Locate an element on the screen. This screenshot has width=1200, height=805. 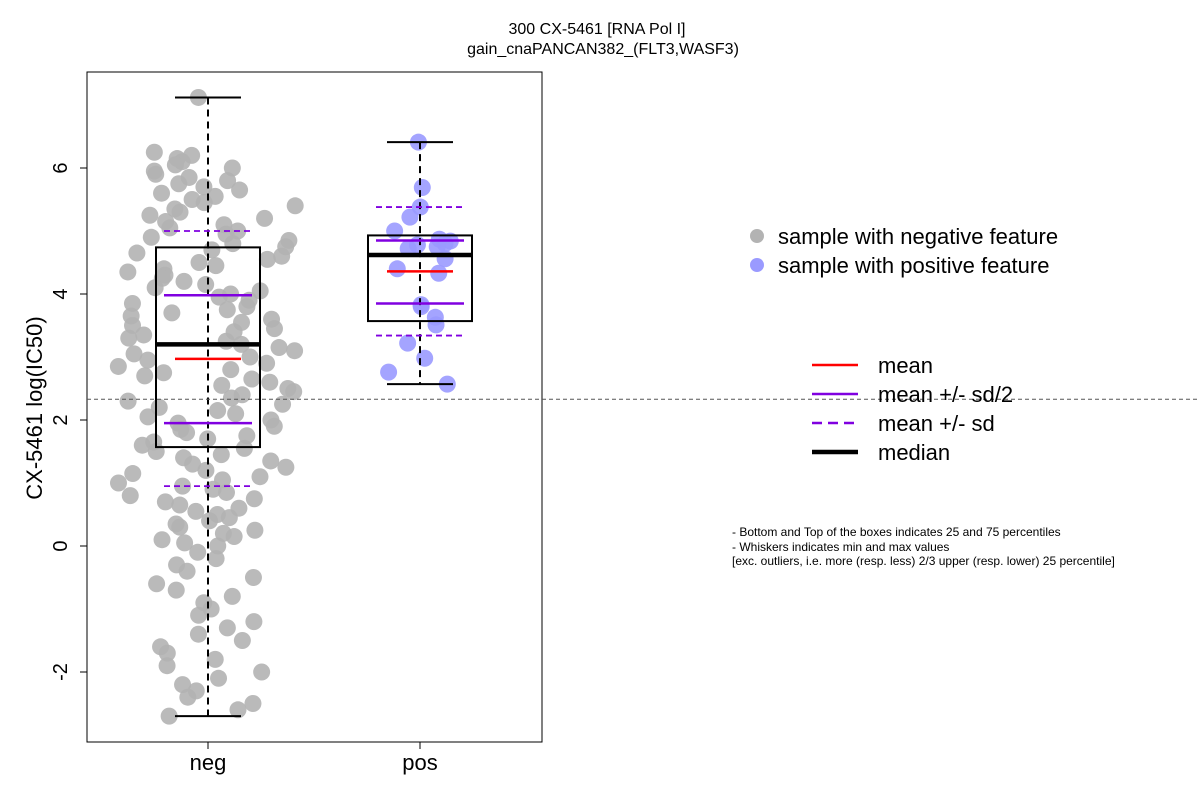
legend-line-label-0: mean is located at coordinates (905, 365).